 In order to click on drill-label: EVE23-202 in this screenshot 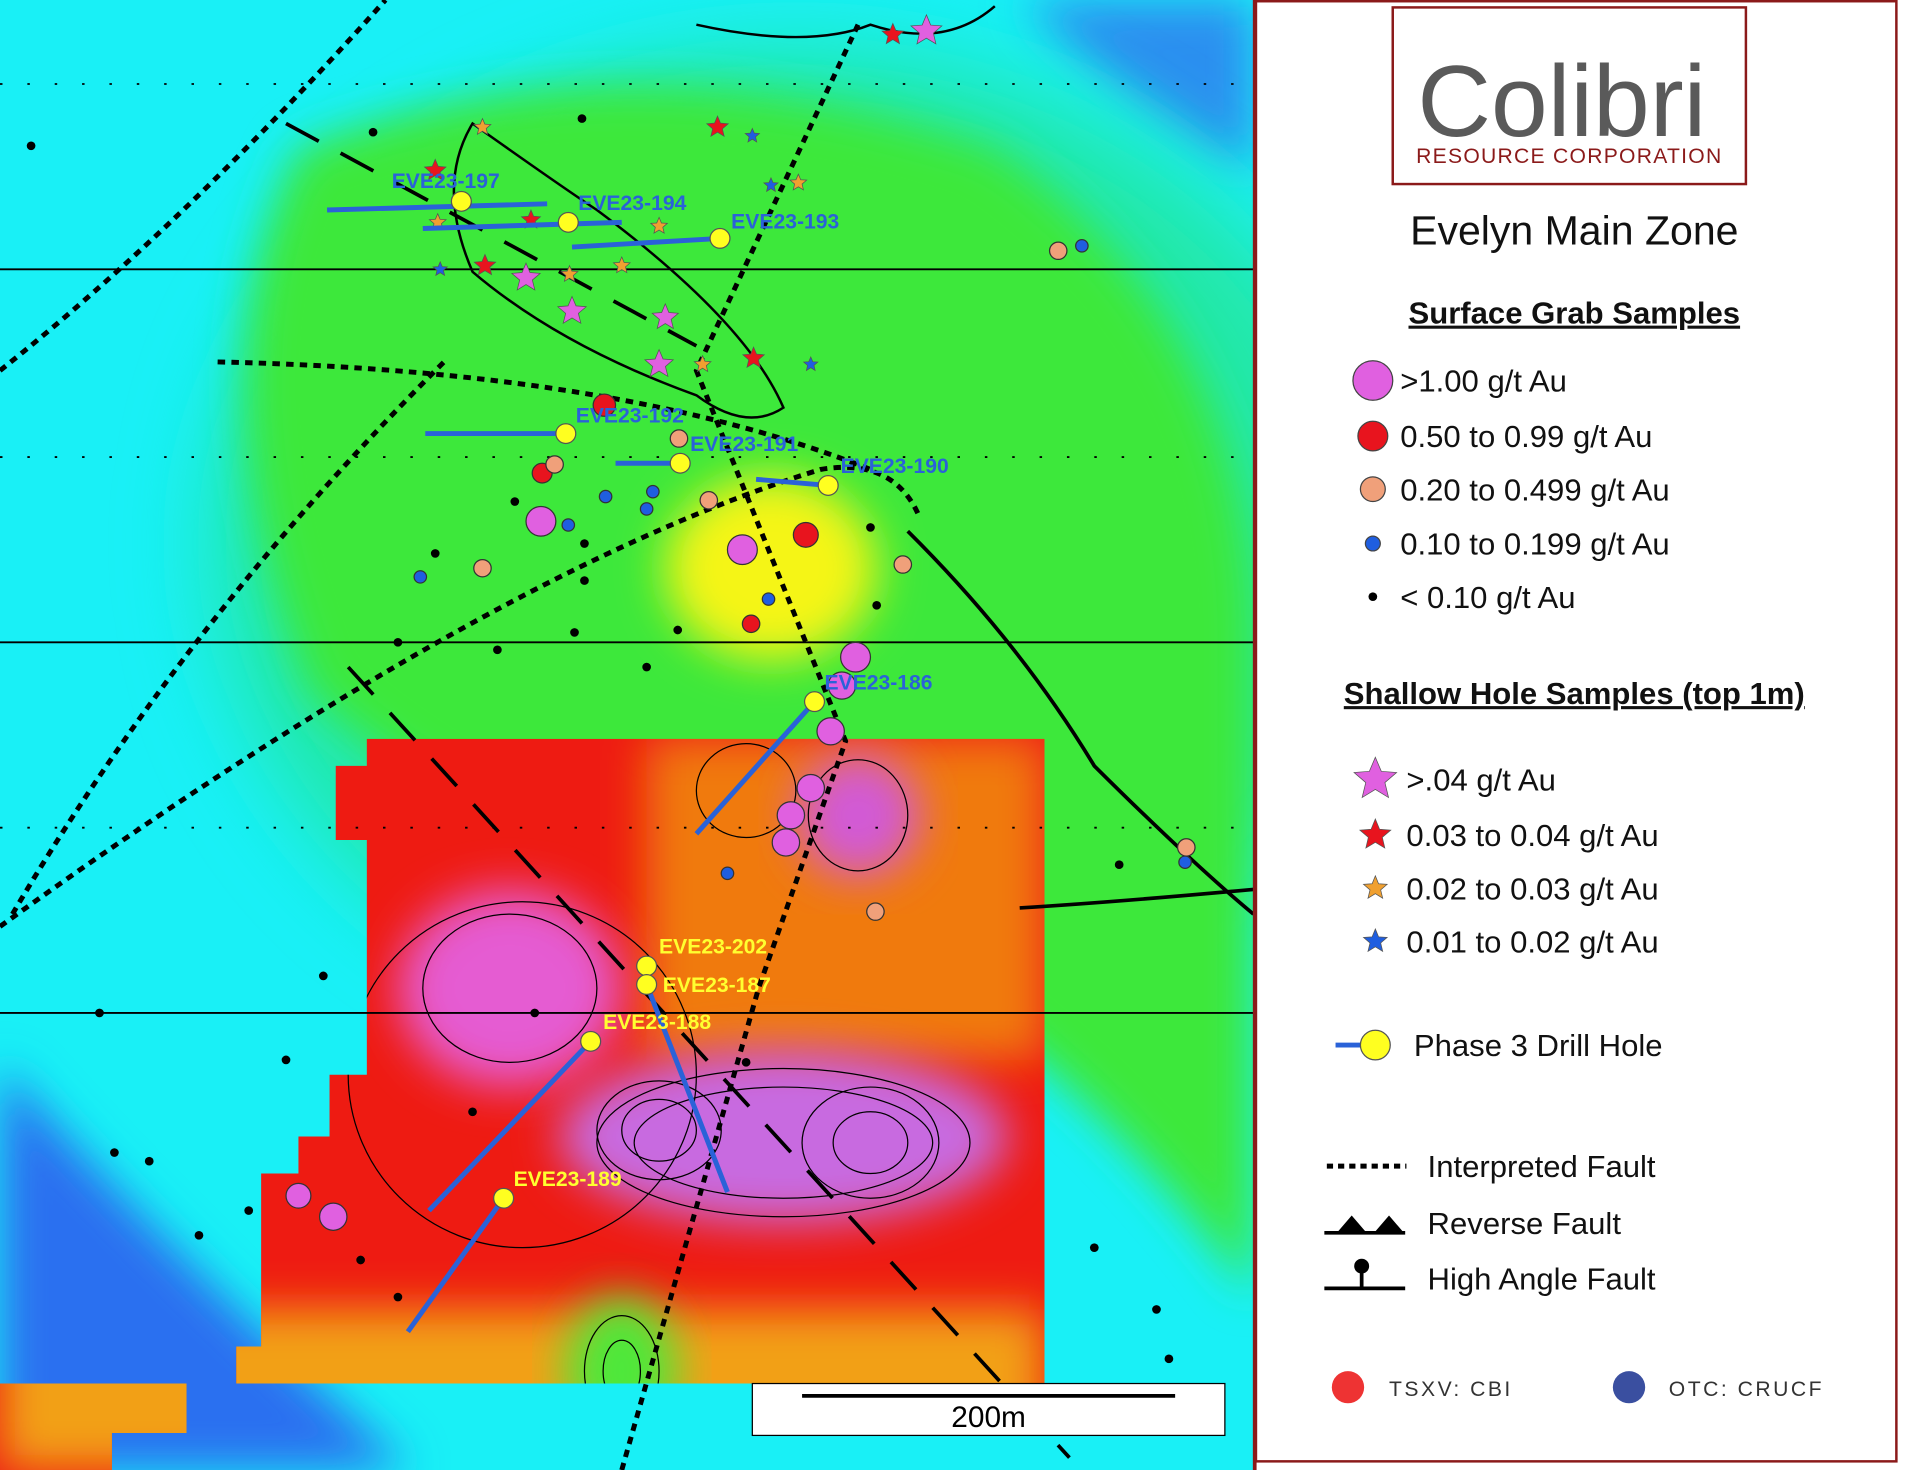, I will do `click(713, 947)`.